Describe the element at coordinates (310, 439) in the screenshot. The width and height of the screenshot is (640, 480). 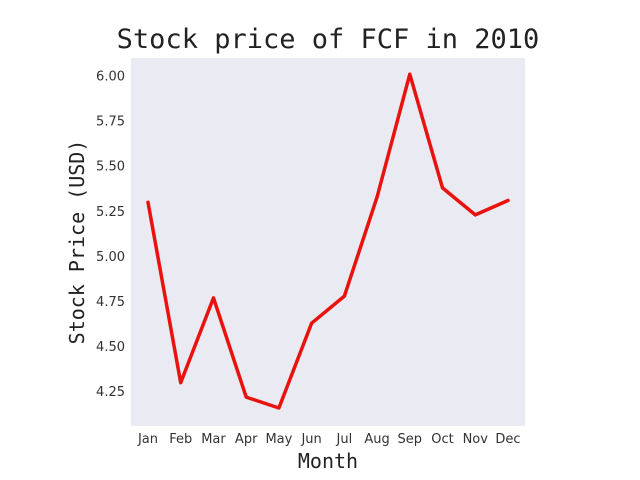
I see `x-tick-label: Jun` at that location.